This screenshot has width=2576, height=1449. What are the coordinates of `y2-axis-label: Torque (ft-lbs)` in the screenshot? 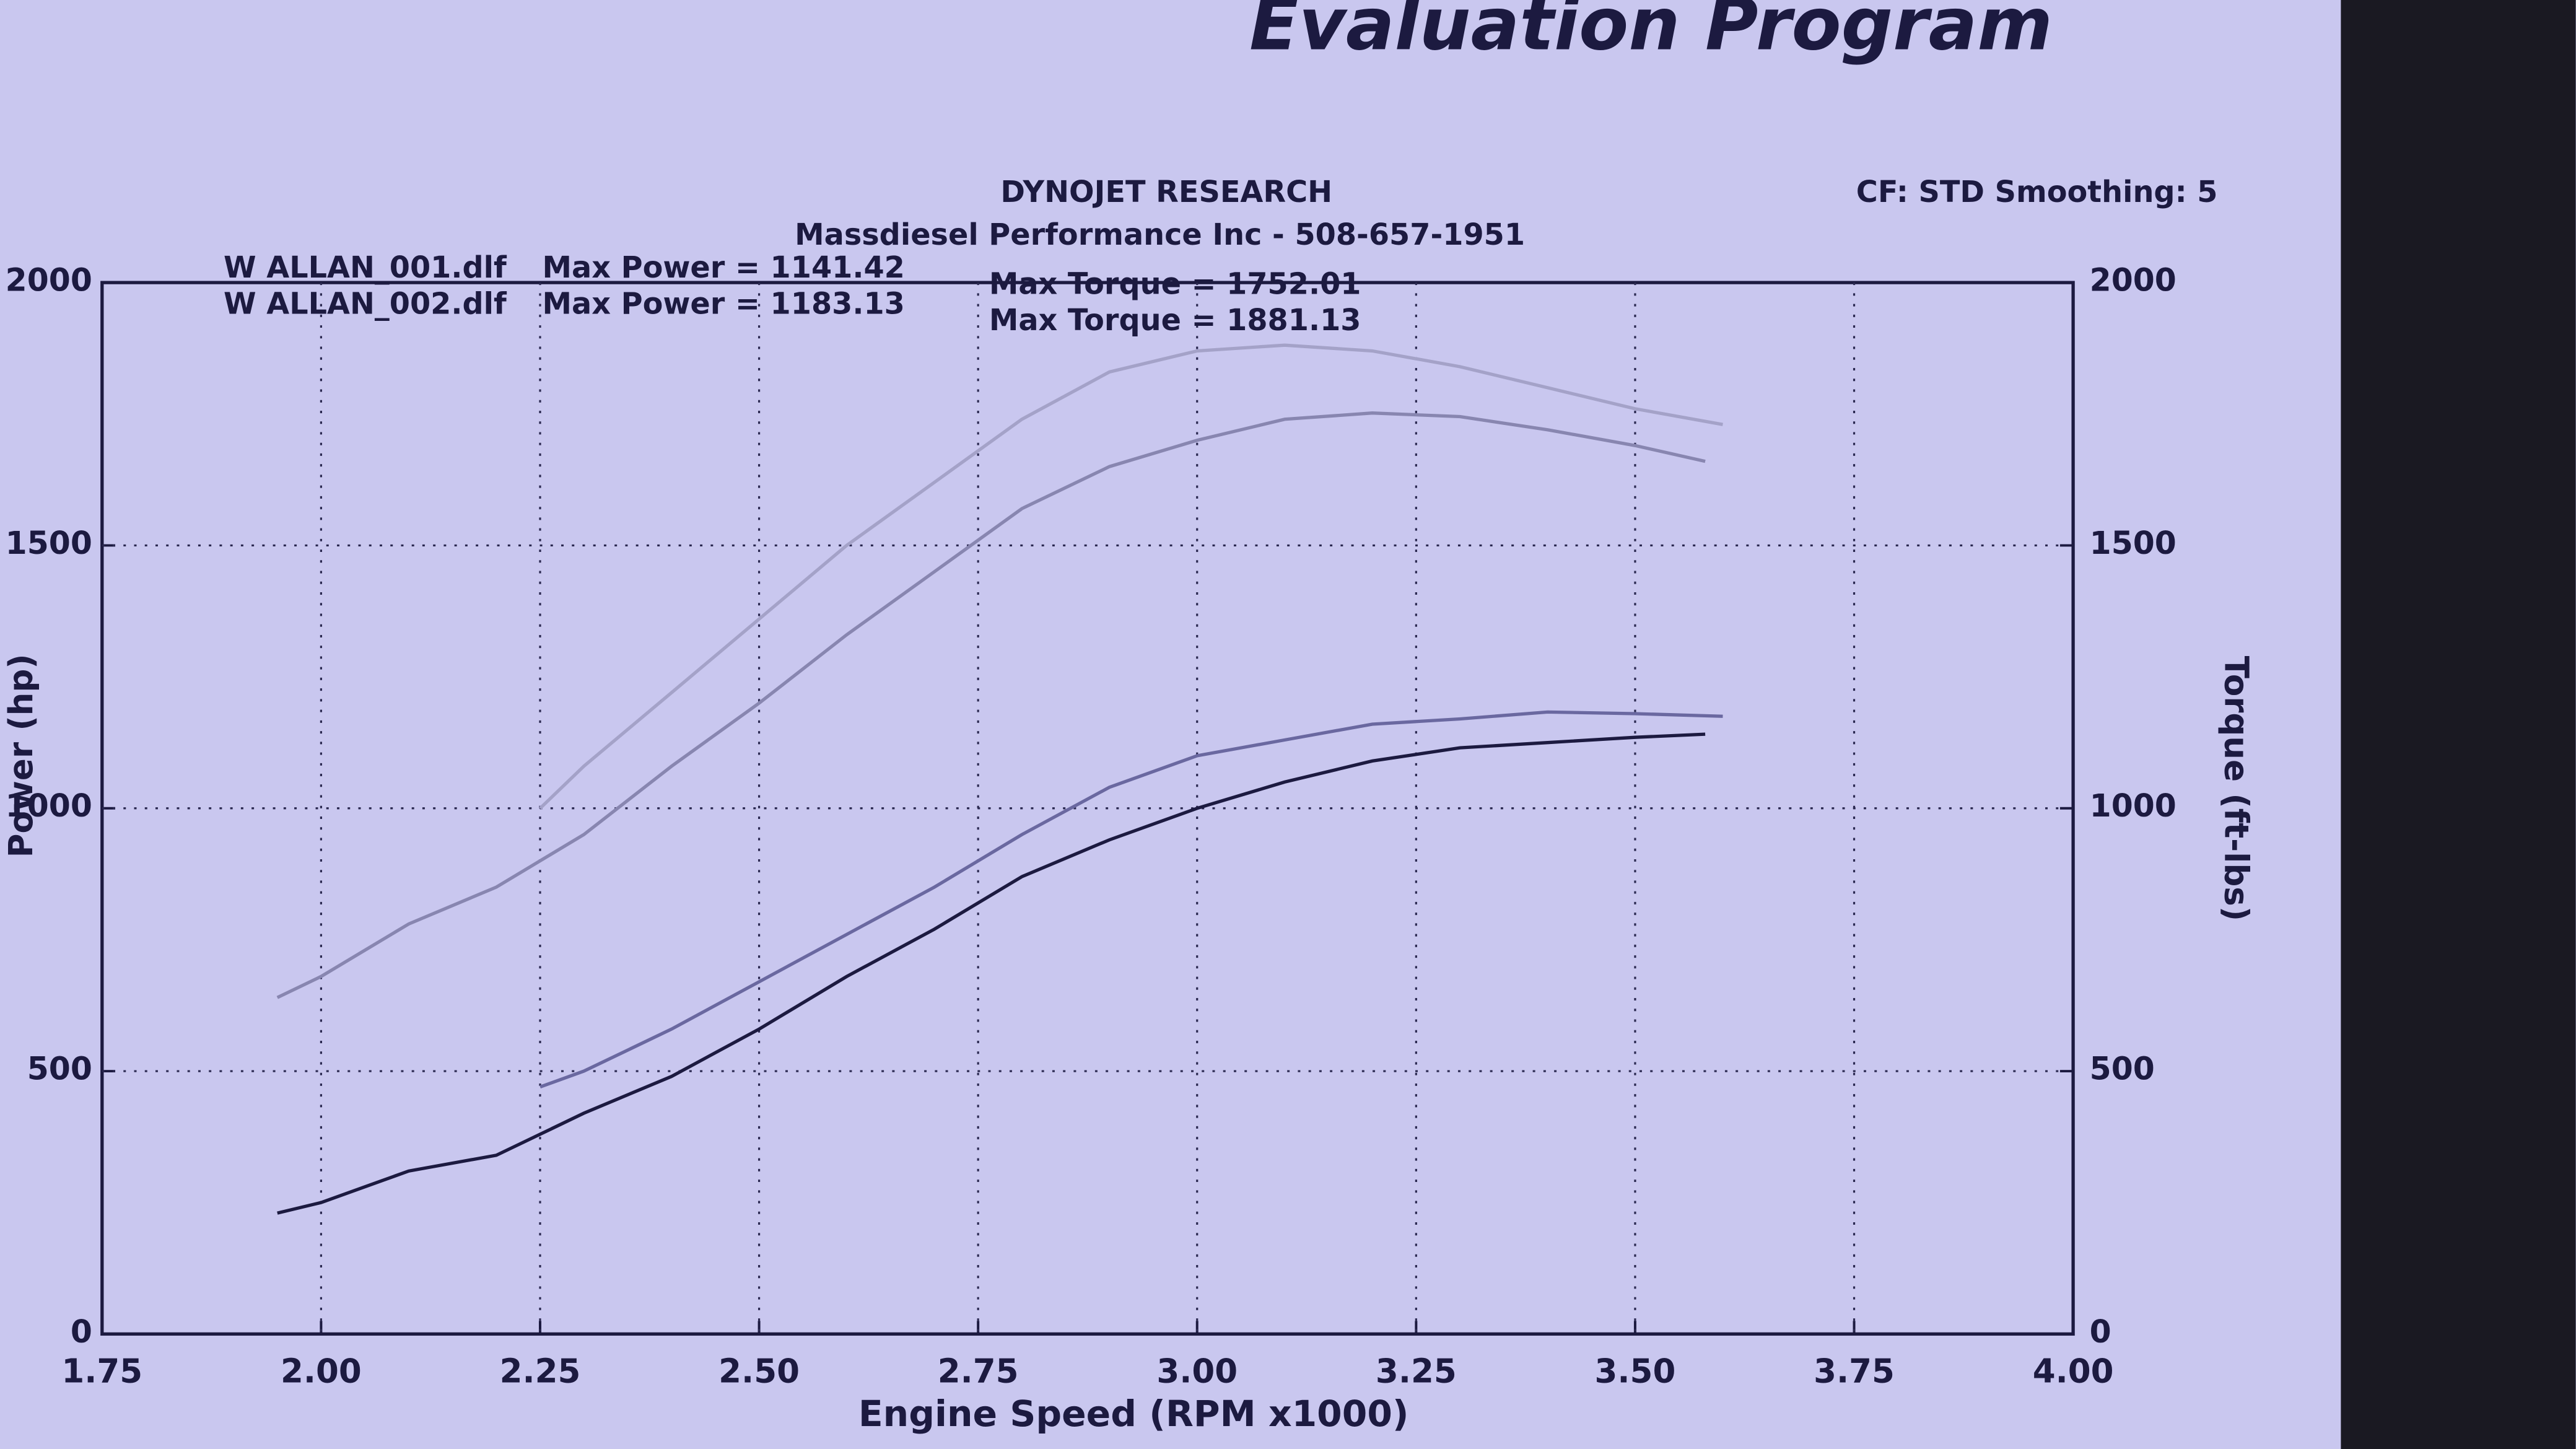 It's located at (2236, 788).